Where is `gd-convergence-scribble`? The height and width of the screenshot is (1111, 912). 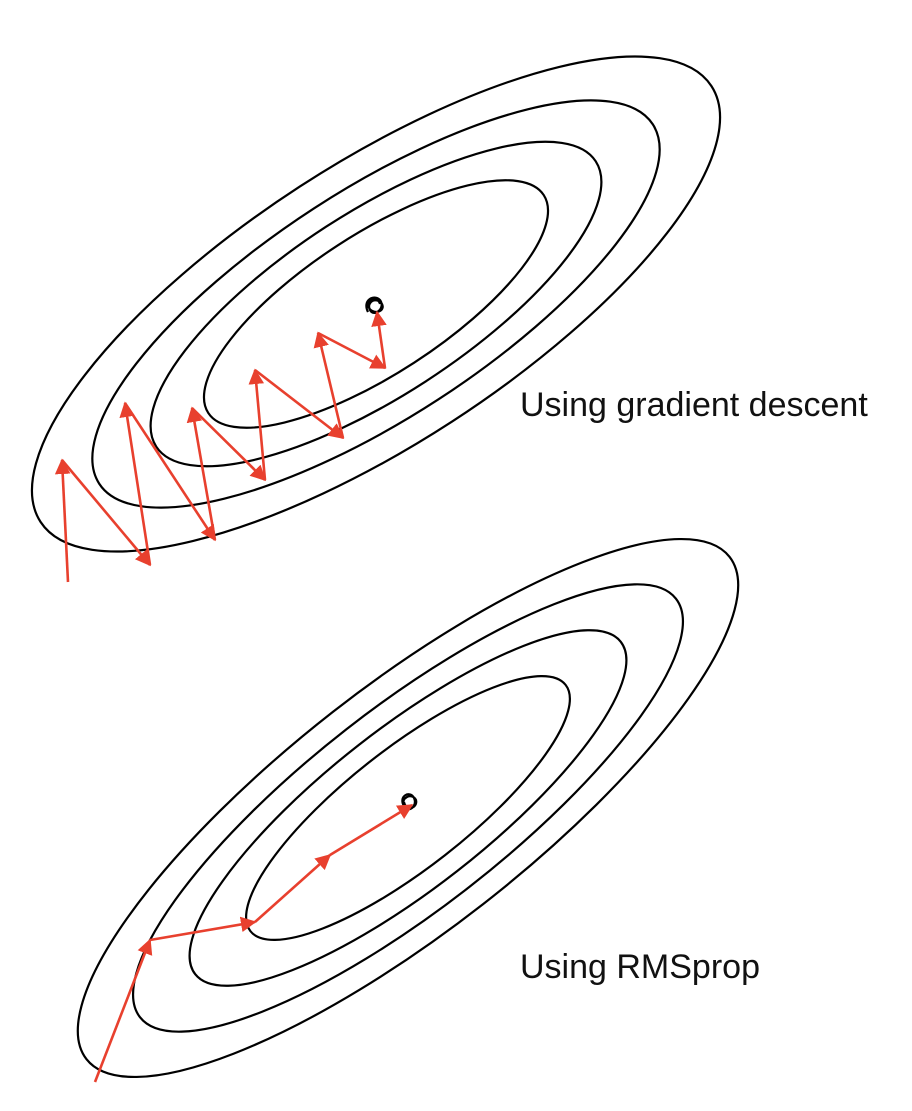
gd-convergence-scribble is located at coordinates (374, 305).